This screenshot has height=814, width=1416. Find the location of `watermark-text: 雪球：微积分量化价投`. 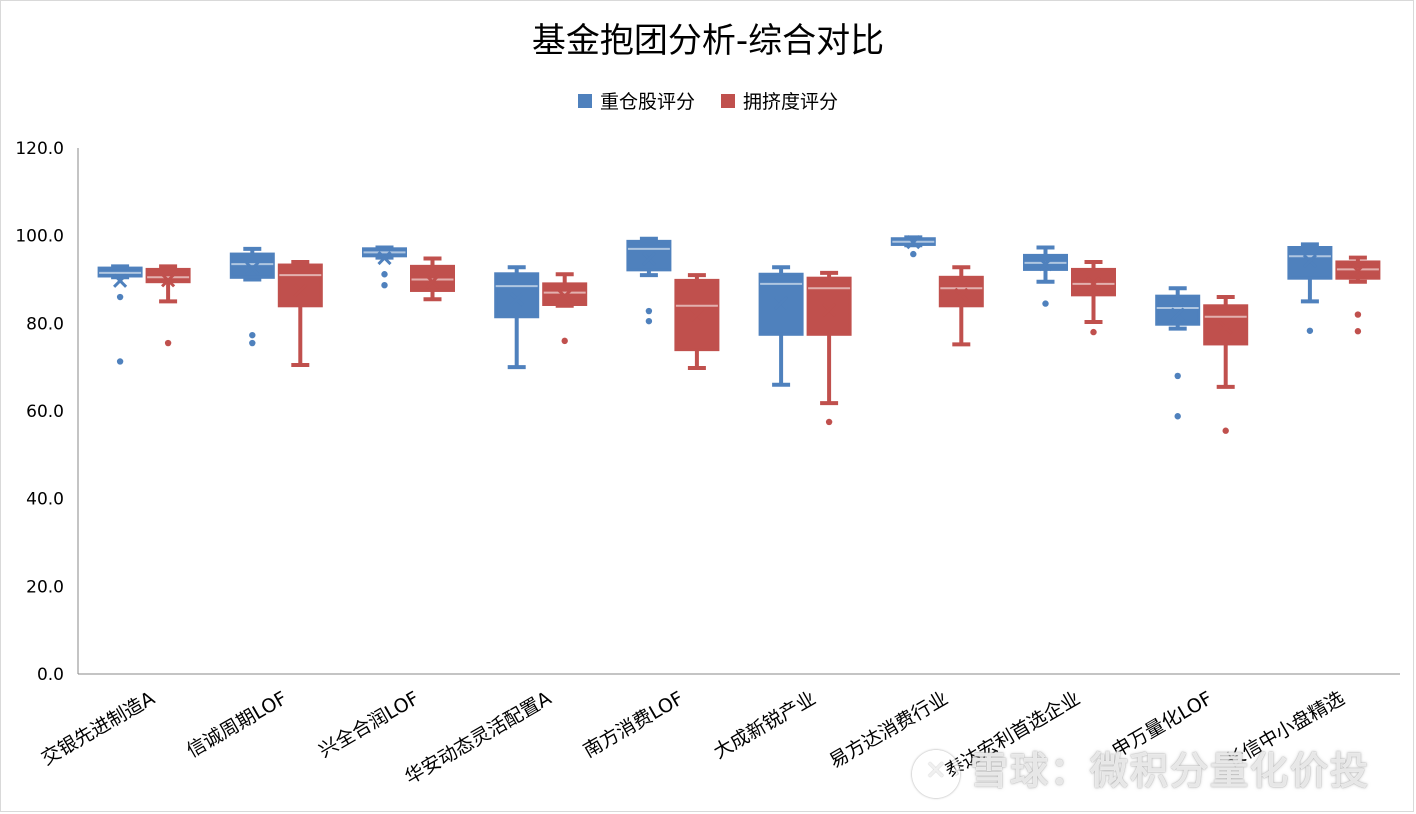

watermark-text: 雪球：微积分量化价投 is located at coordinates (1170, 771).